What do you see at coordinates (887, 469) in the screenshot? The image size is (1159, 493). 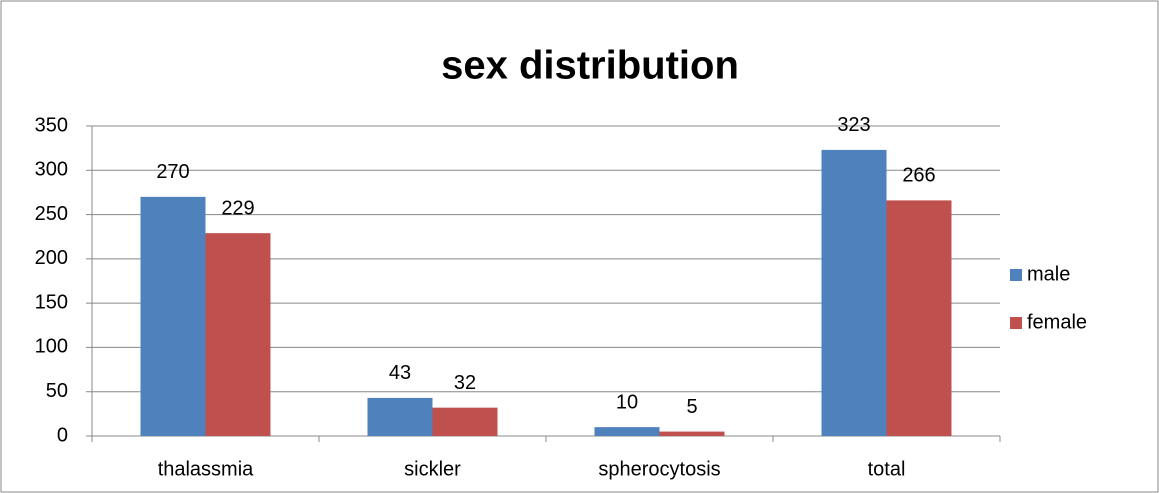 I see `x-tick-label: total` at bounding box center [887, 469].